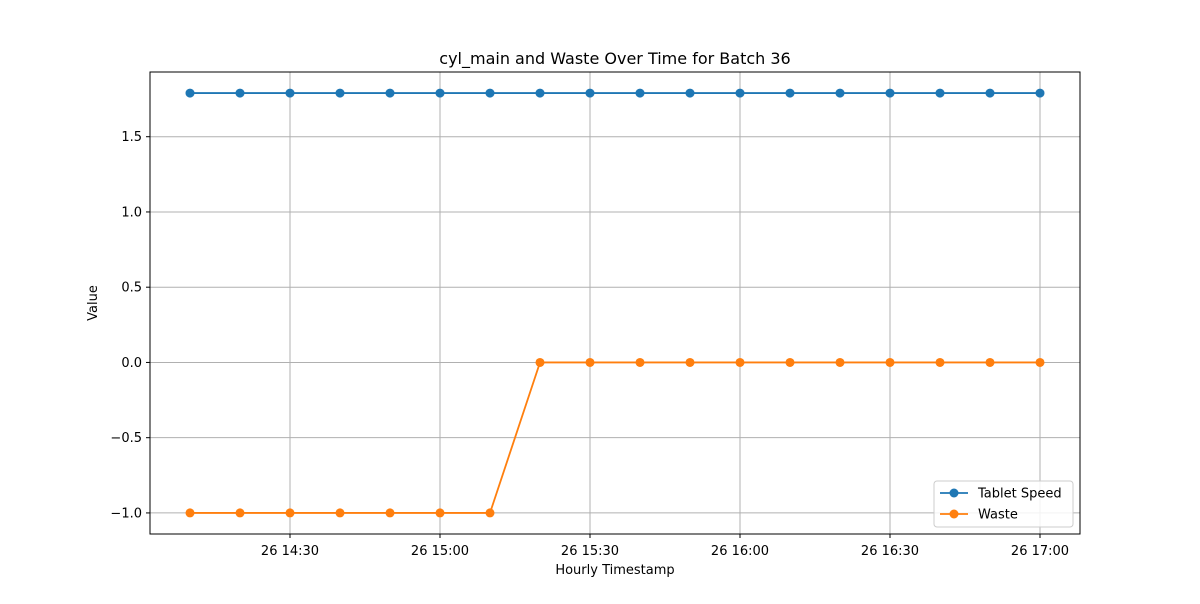 The height and width of the screenshot is (604, 1200). What do you see at coordinates (615, 93) in the screenshot?
I see `series-tablet-speed` at bounding box center [615, 93].